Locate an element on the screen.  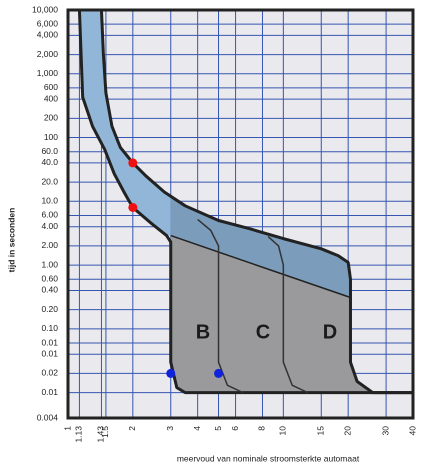
y-tick-label: 6,000 is located at coordinates (48, 23).